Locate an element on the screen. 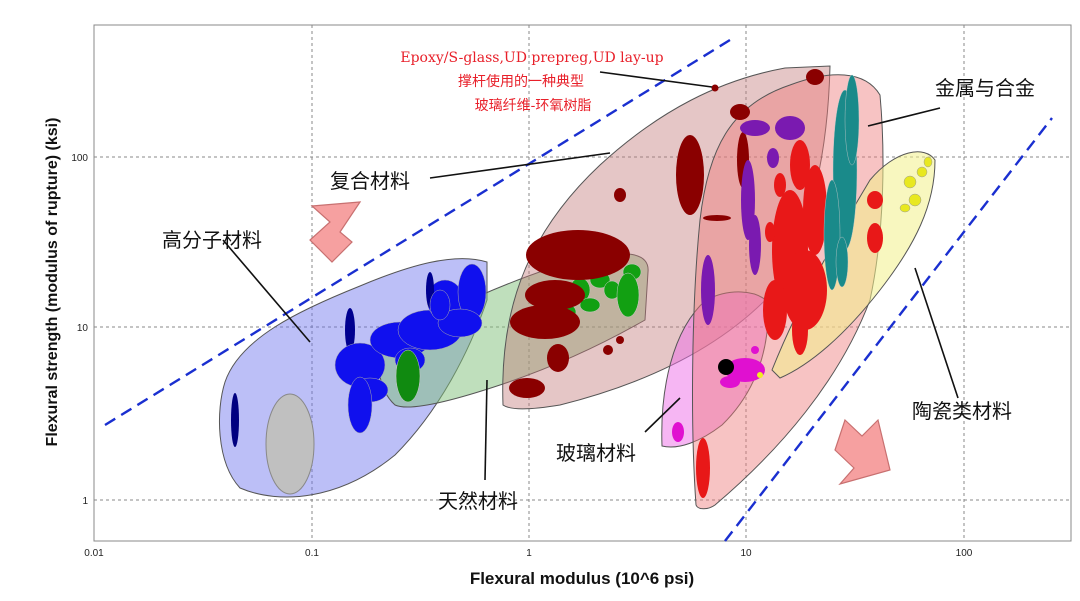 The image size is (1080, 601). natural-label: 天然材料 is located at coordinates (478, 501).